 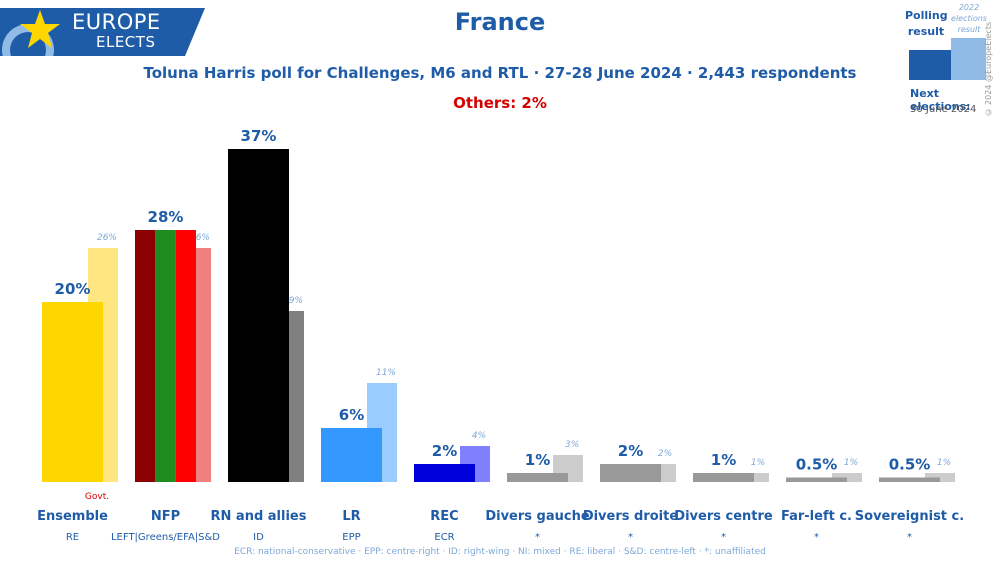 I want to click on europe-elects-logo, so click(x=102, y=32).